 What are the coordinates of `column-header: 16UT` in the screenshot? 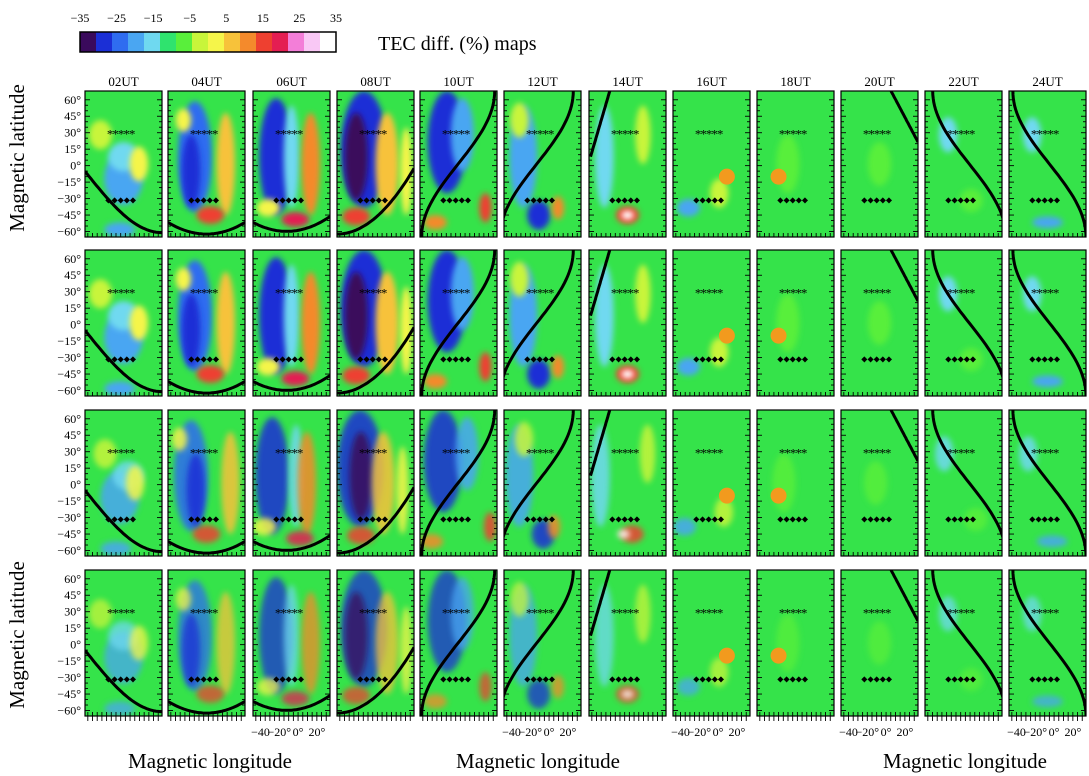 It's located at (711, 81).